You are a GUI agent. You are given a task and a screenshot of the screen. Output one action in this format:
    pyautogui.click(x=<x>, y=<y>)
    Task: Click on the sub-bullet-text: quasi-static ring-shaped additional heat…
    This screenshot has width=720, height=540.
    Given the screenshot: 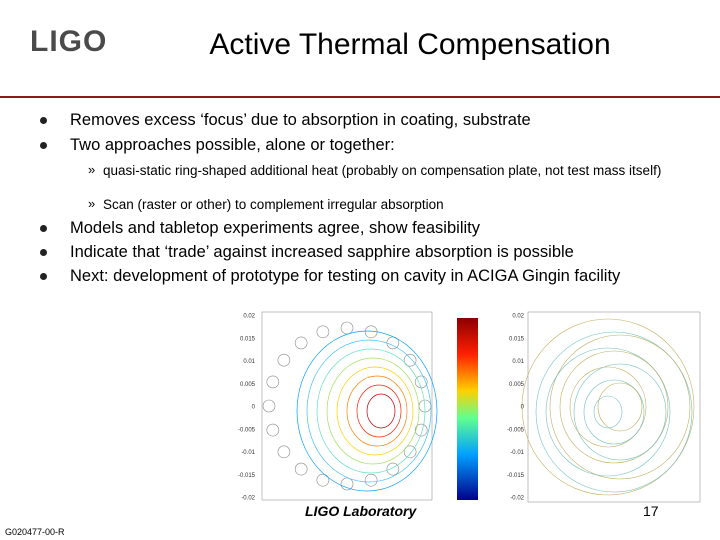 What is the action you would take?
    pyautogui.click(x=382, y=170)
    